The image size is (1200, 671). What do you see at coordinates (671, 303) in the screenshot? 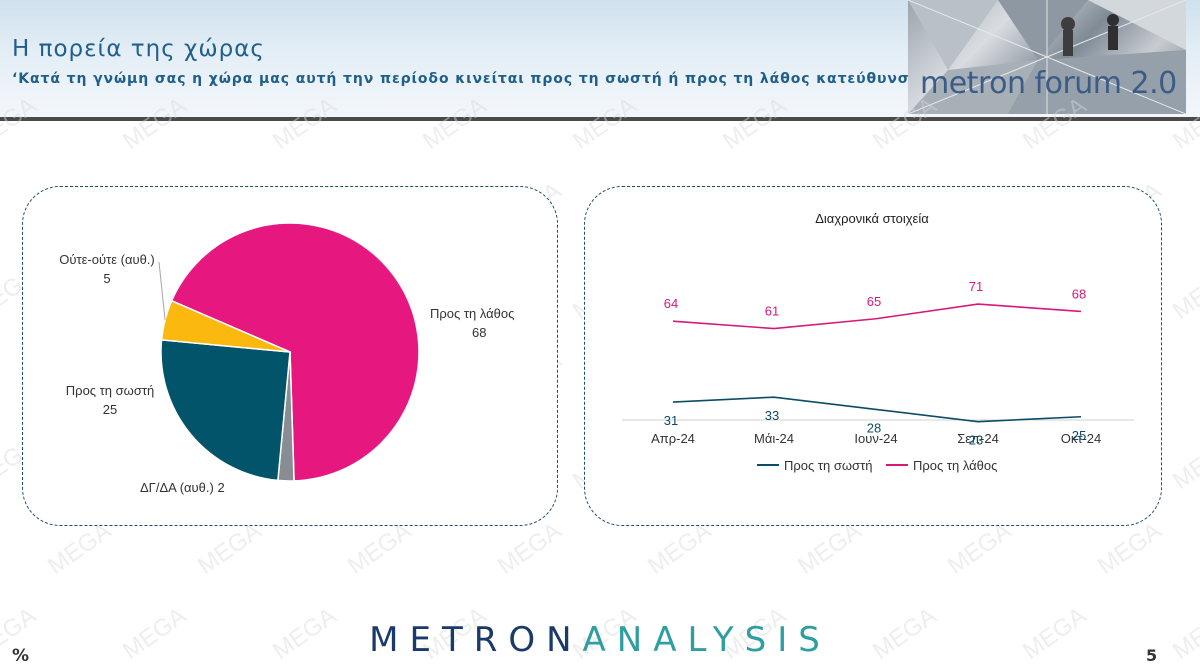
I see `data-label: 64` at bounding box center [671, 303].